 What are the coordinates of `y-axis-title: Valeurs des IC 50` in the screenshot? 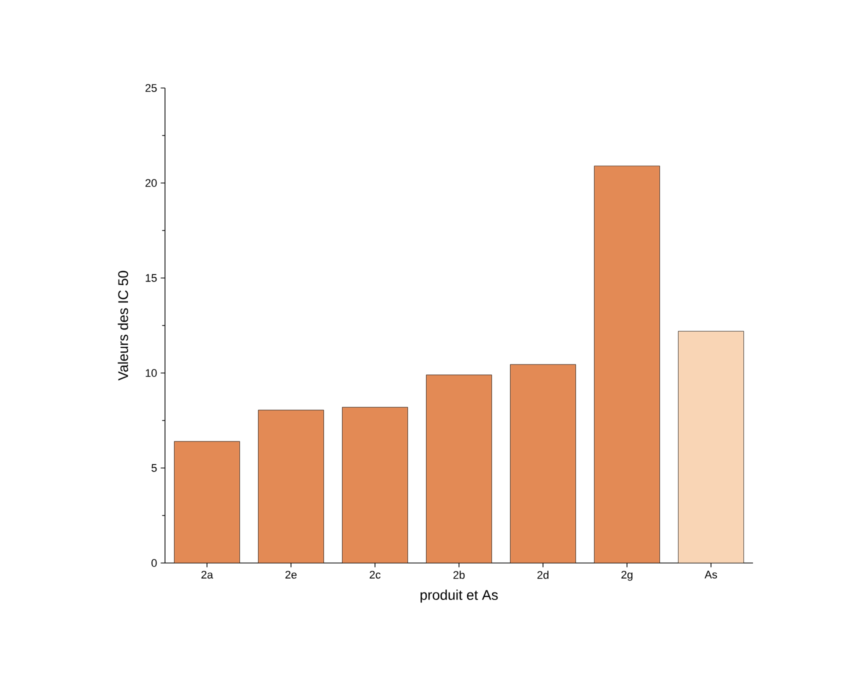 It's located at (123, 325).